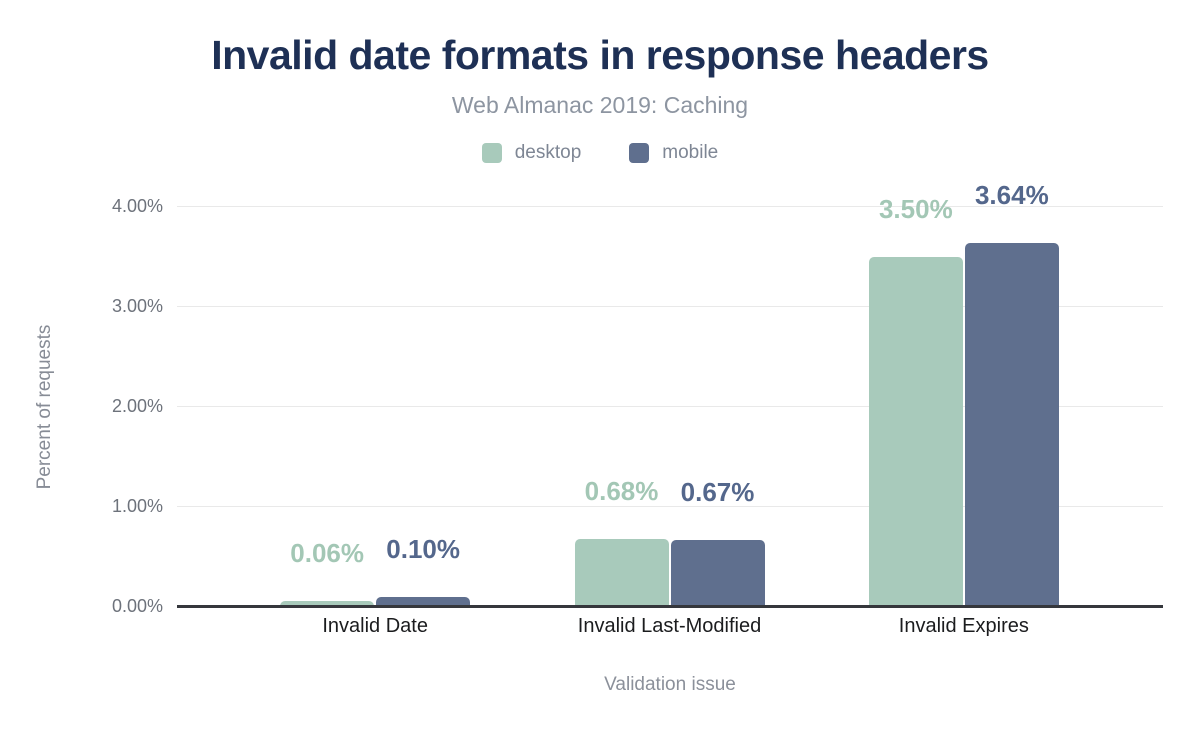  I want to click on legend-swatch-desktop, so click(491, 153).